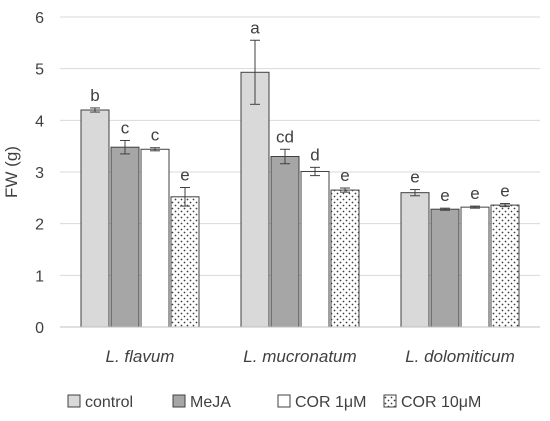 This screenshot has width=550, height=421. I want to click on y-axis-label: FW (g), so click(11, 172).